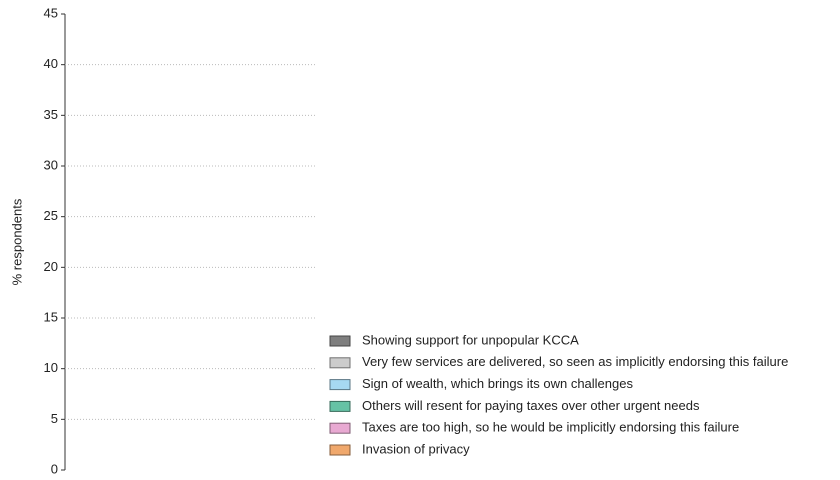 This screenshot has width=840, height=480. What do you see at coordinates (51, 316) in the screenshot?
I see `y-tick-label: 15` at bounding box center [51, 316].